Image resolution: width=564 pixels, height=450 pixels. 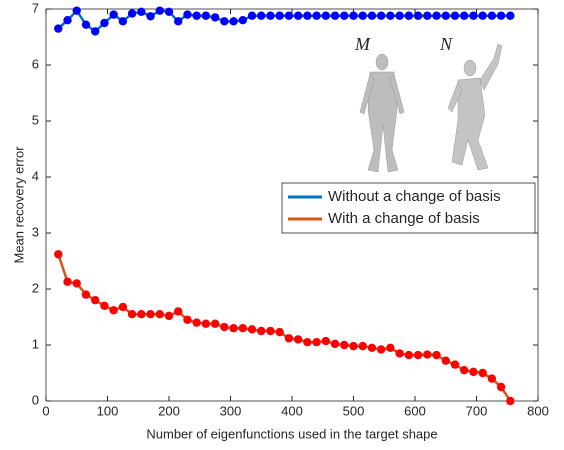 What do you see at coordinates (35, 119) in the screenshot?
I see `y-tick-label: 5` at bounding box center [35, 119].